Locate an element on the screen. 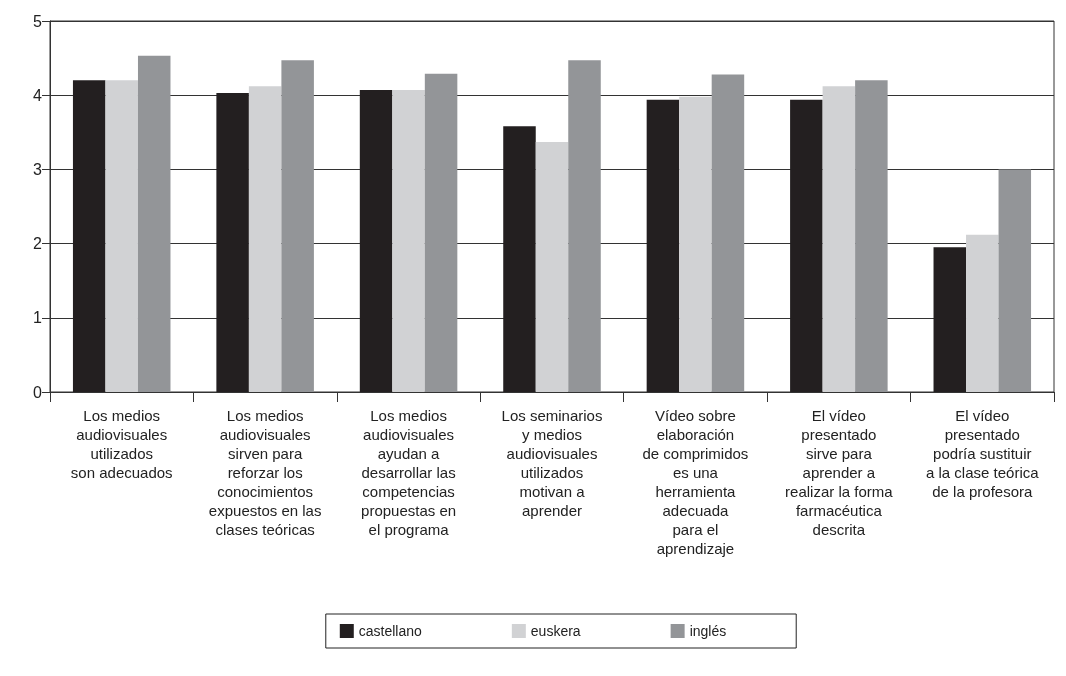  x-tick-label: Los medios audiovisuales utilizados son adecuados is located at coordinates (121, 444).